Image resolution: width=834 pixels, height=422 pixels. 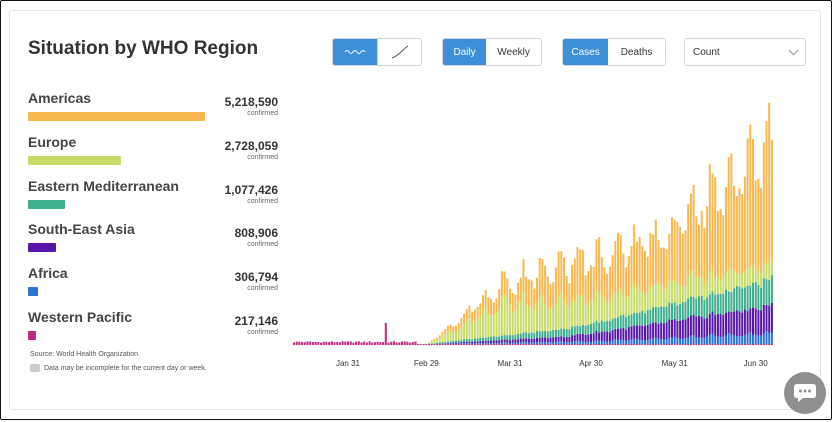 What do you see at coordinates (510, 363) in the screenshot?
I see `x-tick-label: Mar 31` at bounding box center [510, 363].